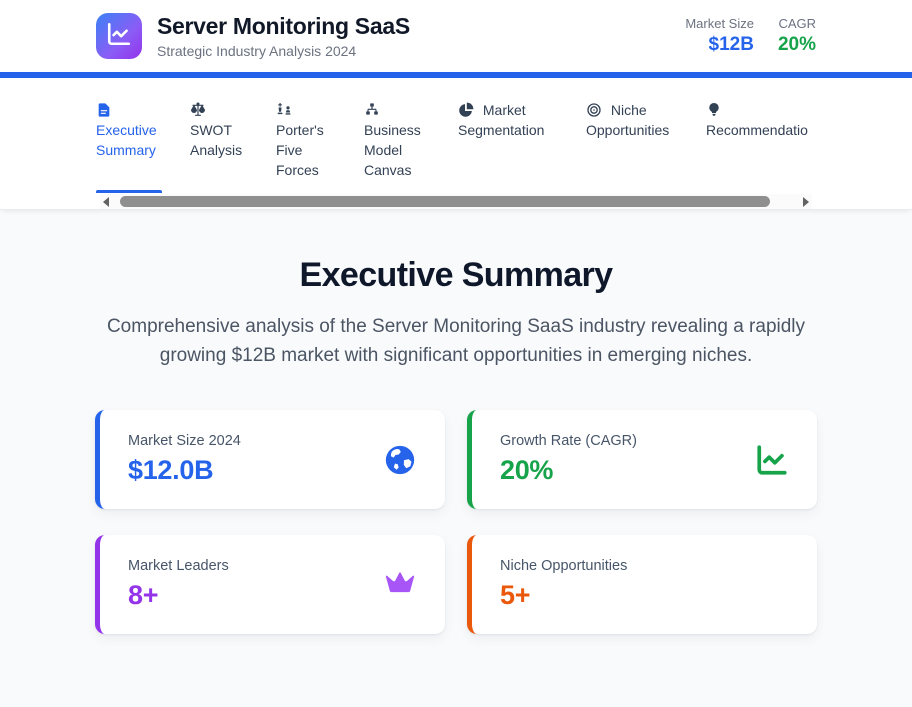  I want to click on tab-swot-analysis: SWOT Analysis, so click(219, 130).